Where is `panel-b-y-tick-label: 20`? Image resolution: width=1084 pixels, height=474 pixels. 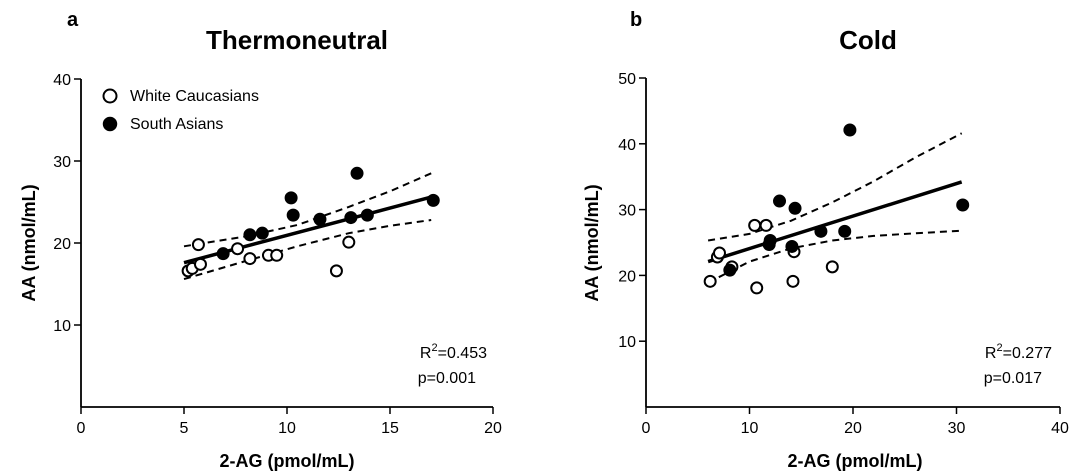
panel-b-y-tick-label: 20 is located at coordinates (627, 276).